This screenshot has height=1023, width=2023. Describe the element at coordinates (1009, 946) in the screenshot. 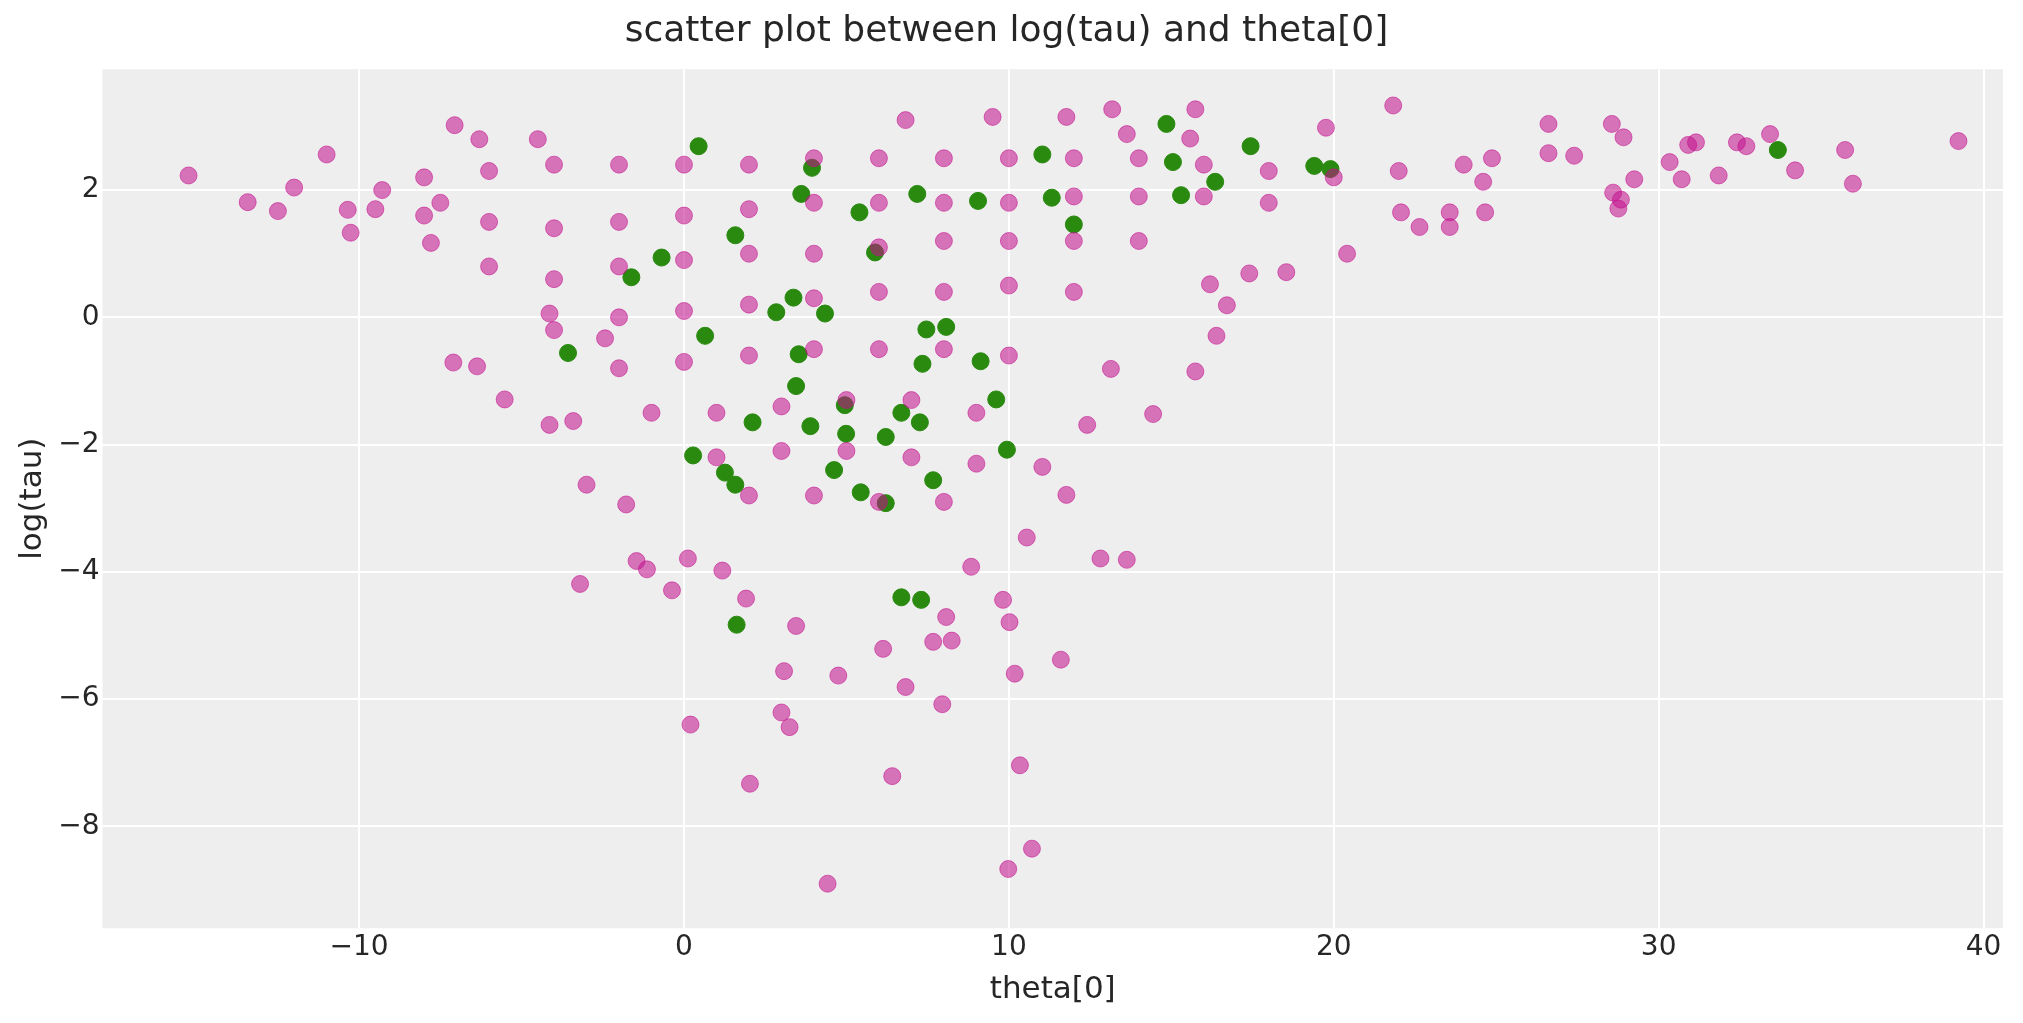

I see `x-tick-label: 10` at that location.